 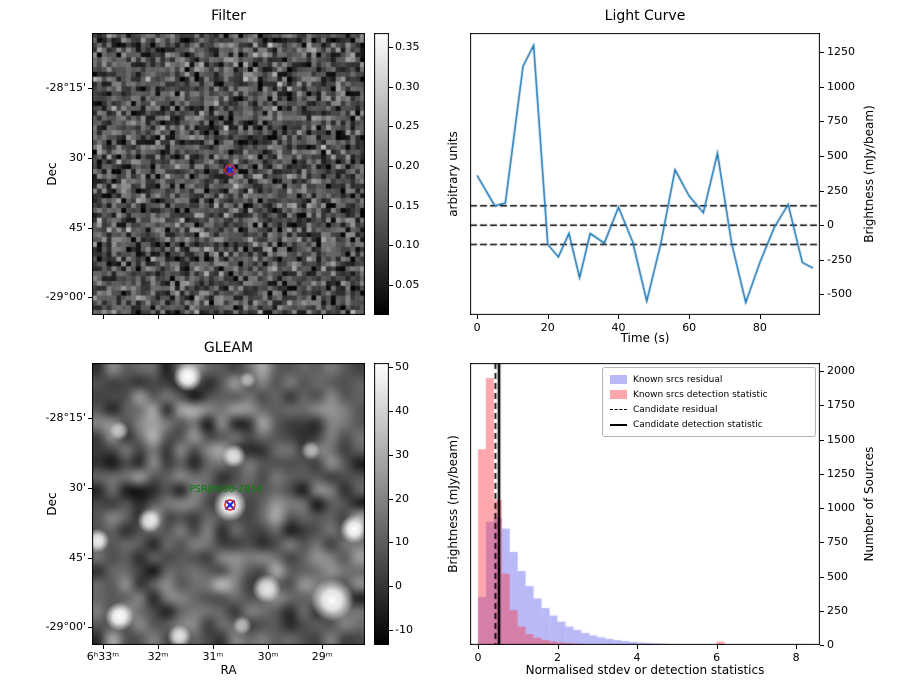 I want to click on filter-colorbar-tick-label: 0.25, so click(x=407, y=126).